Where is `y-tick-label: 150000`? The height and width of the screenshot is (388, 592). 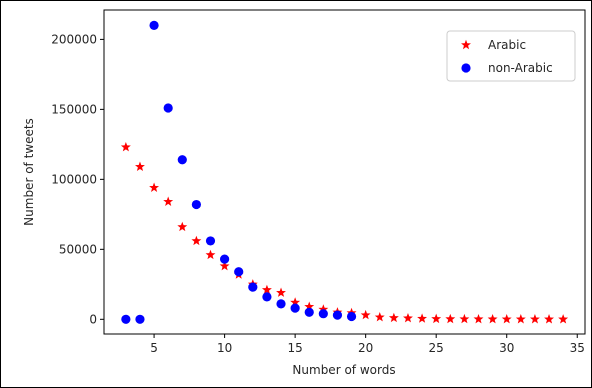 y-tick-label: 150000 is located at coordinates (74, 109).